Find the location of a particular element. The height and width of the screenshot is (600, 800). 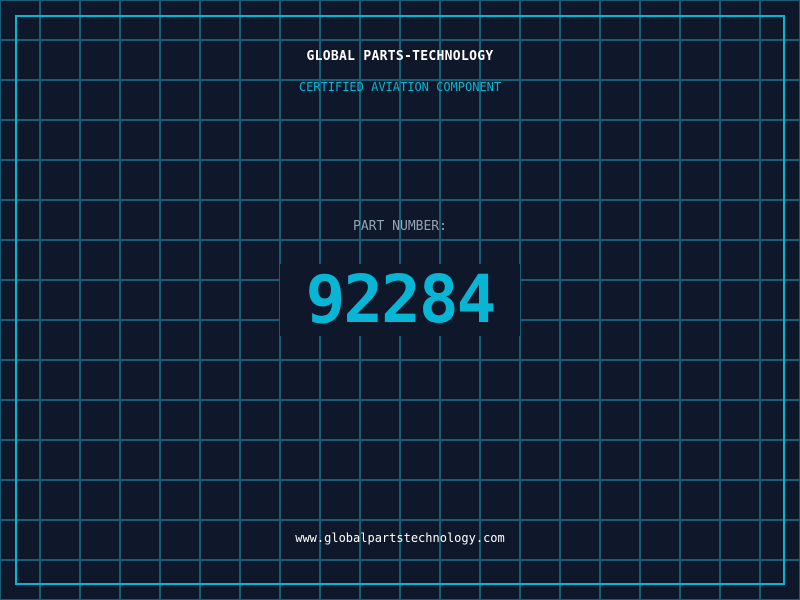

part-number-value: 92284 is located at coordinates (401, 299).